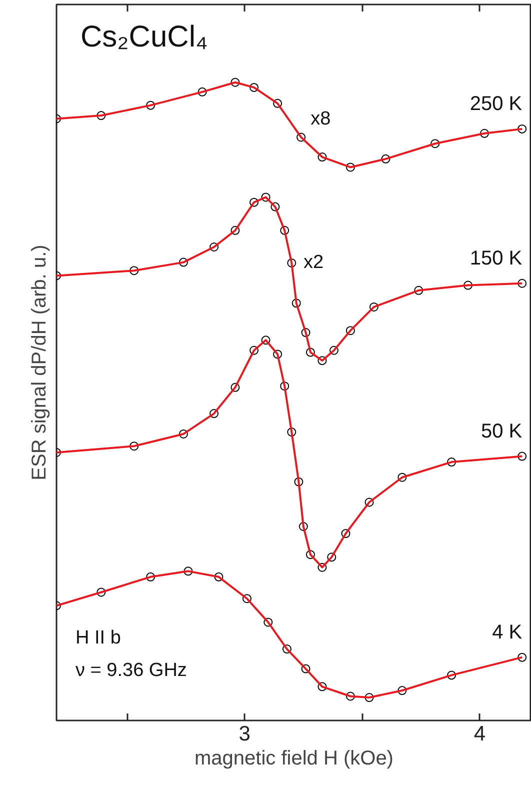 This screenshot has height=791, width=531. I want to click on annotation: x8, so click(320, 119).